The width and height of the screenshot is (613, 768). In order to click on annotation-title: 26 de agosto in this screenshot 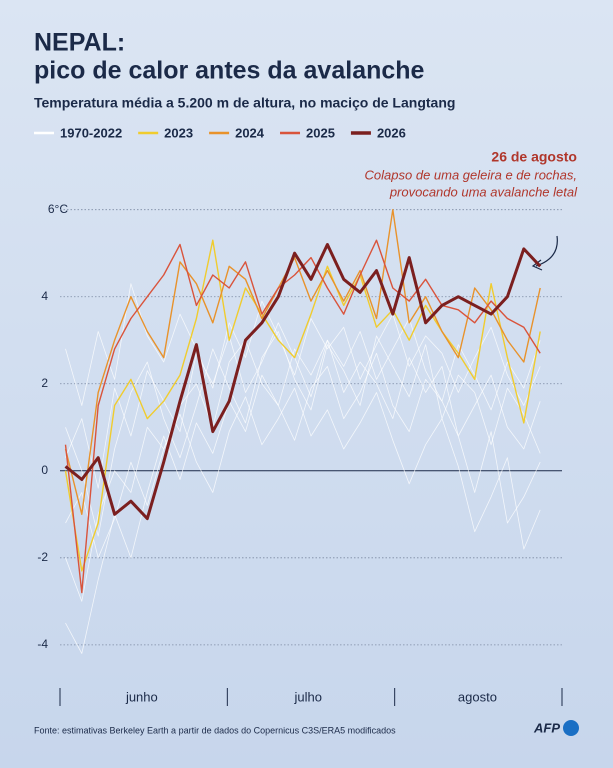, I will do `click(534, 157)`.